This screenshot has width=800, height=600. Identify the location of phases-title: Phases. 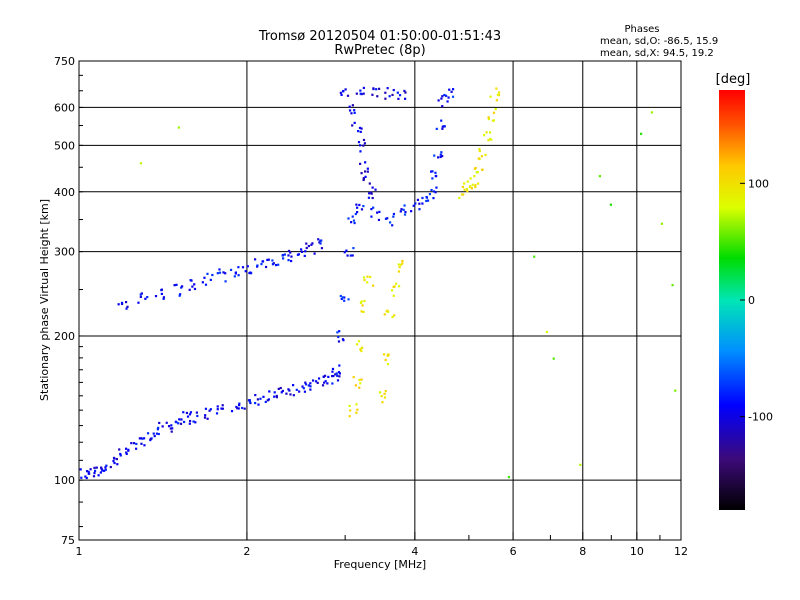
(641, 29).